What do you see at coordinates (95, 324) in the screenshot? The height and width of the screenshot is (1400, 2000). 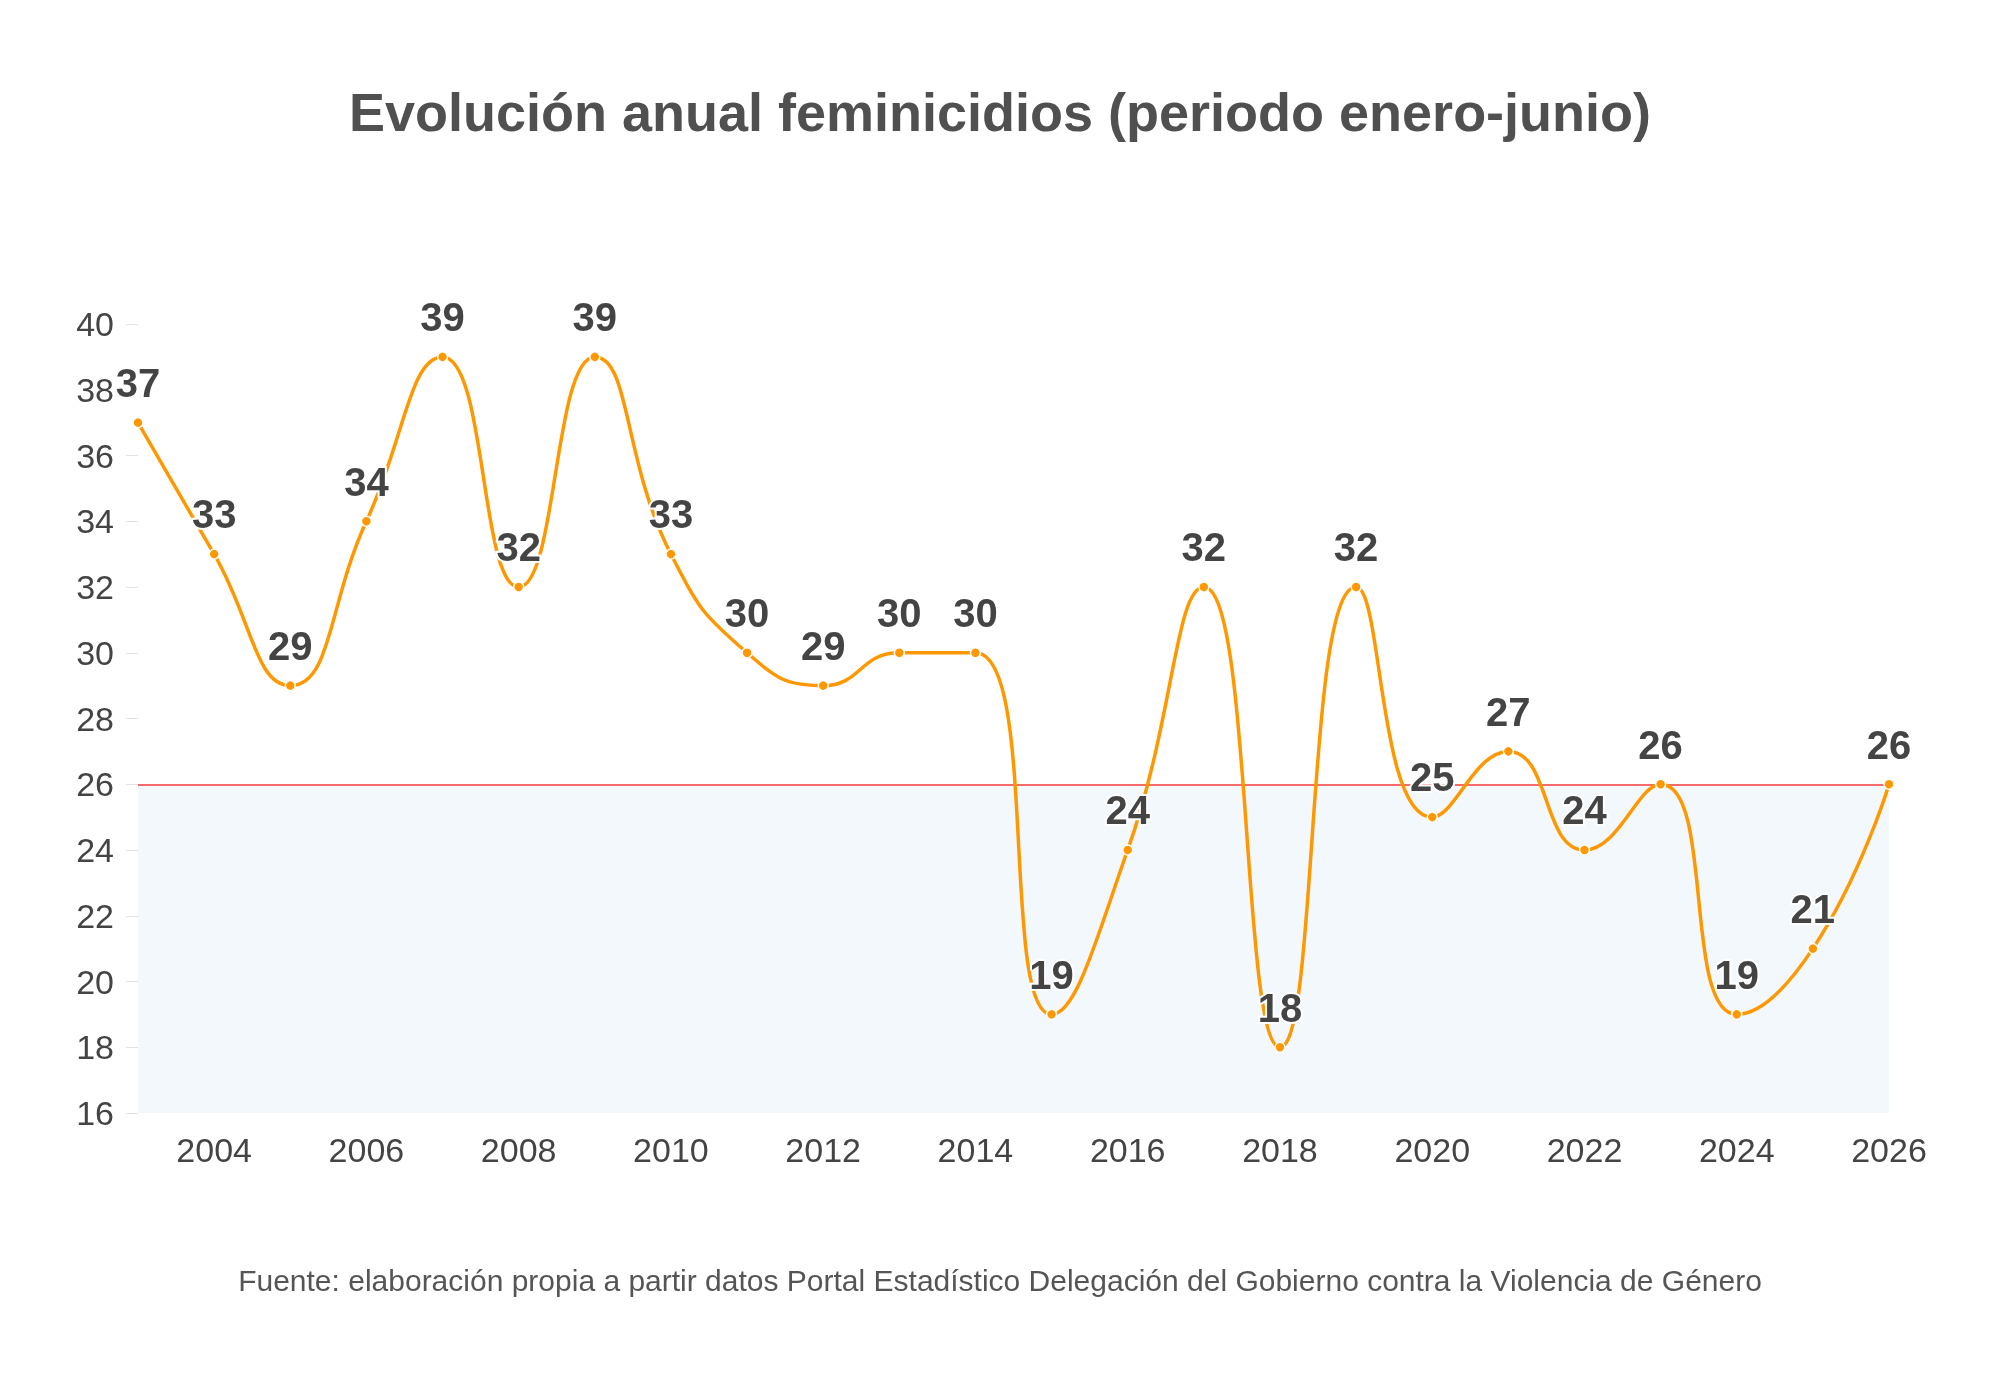 I see `y-tick-label: 40` at bounding box center [95, 324].